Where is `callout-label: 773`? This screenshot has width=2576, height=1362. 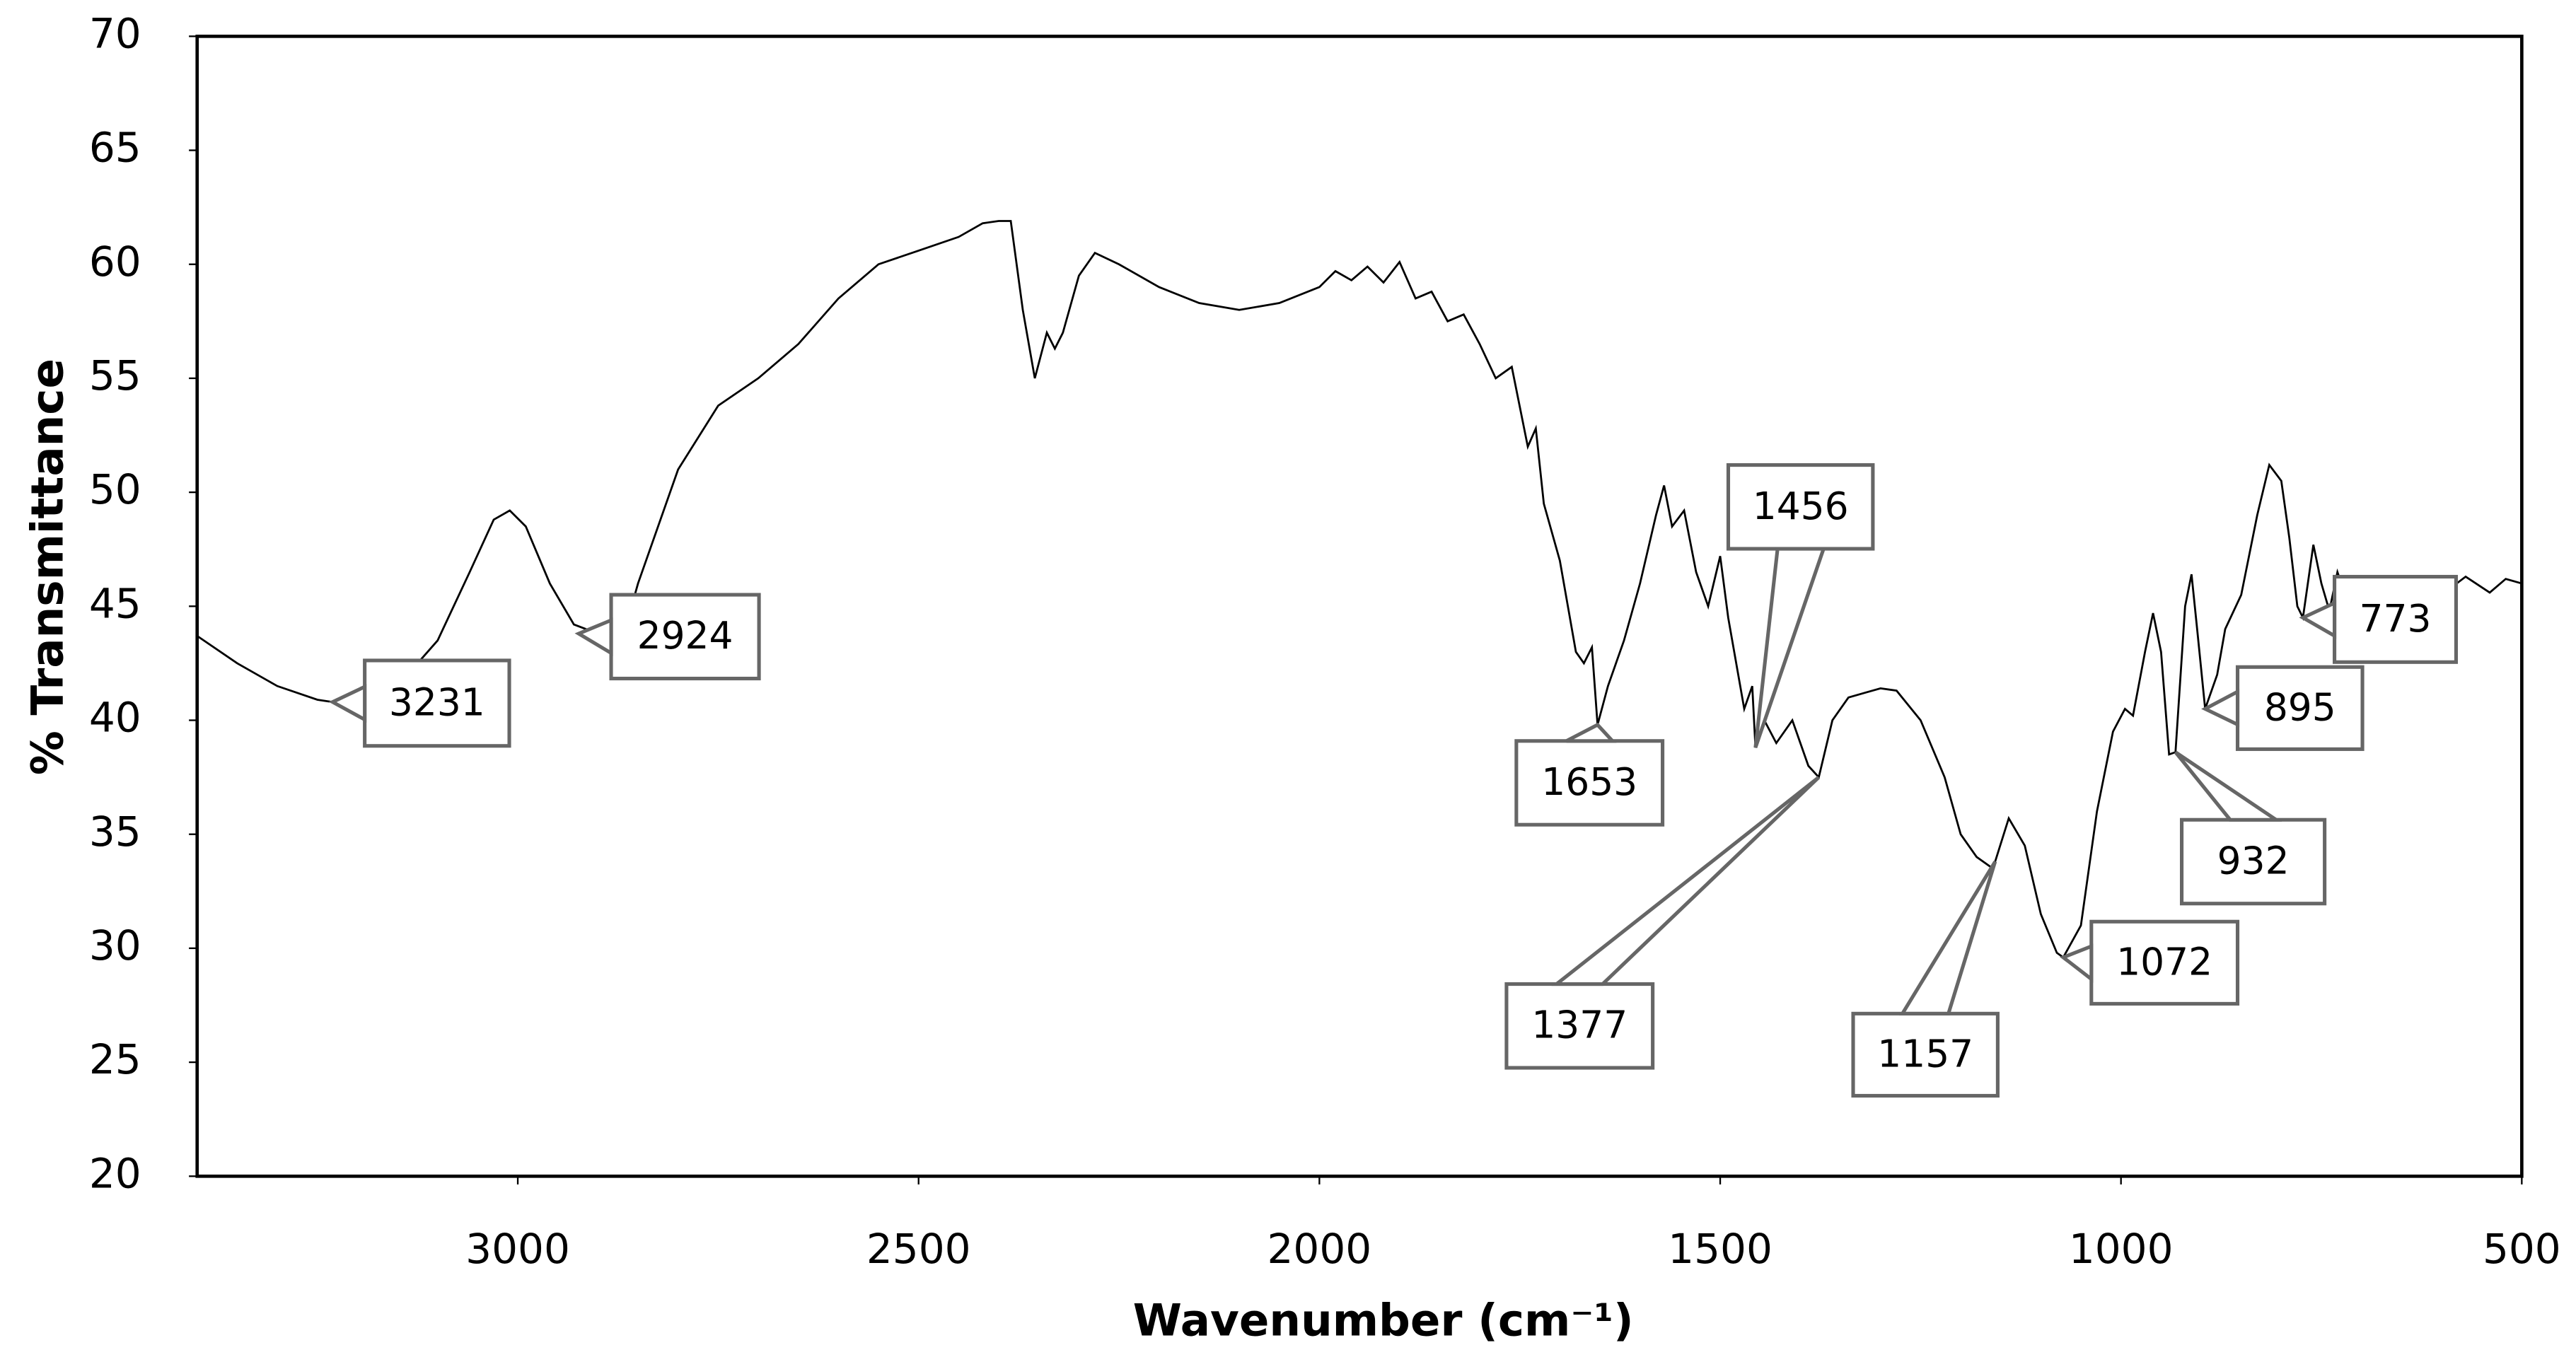 callout-label: 773 is located at coordinates (2396, 618).